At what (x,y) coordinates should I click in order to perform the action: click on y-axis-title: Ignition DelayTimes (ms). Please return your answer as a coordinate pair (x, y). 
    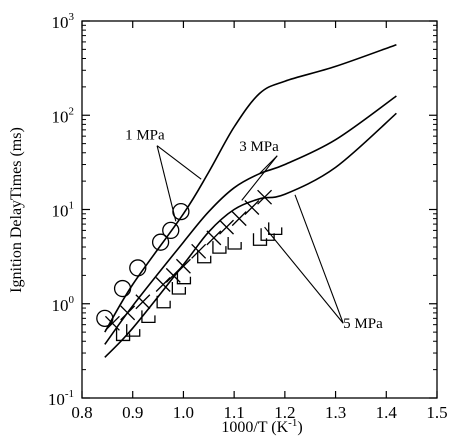
    Looking at the image, I should click on (16, 210).